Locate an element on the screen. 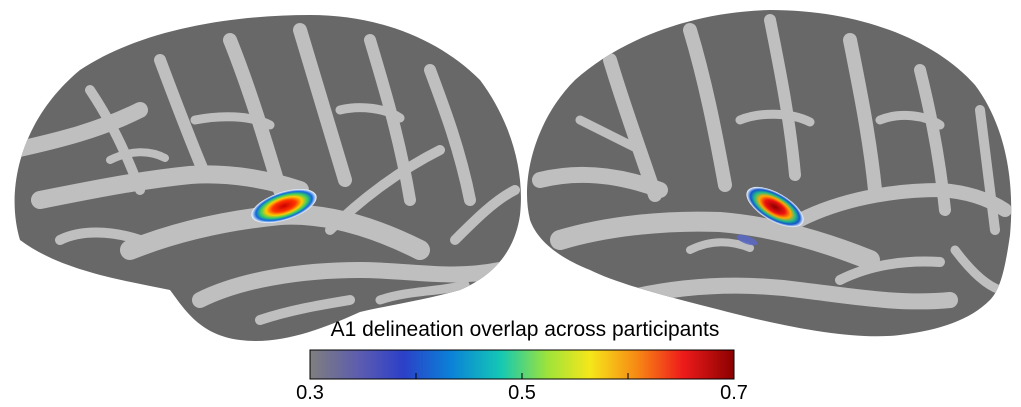 The height and width of the screenshot is (407, 1021). colorbar is located at coordinates (522, 364).